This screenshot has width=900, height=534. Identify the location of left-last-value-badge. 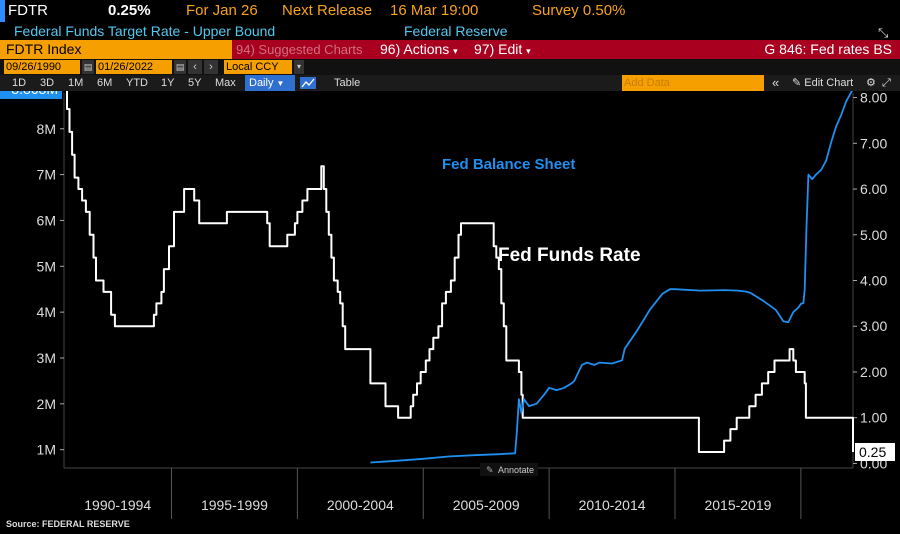
(31, 95).